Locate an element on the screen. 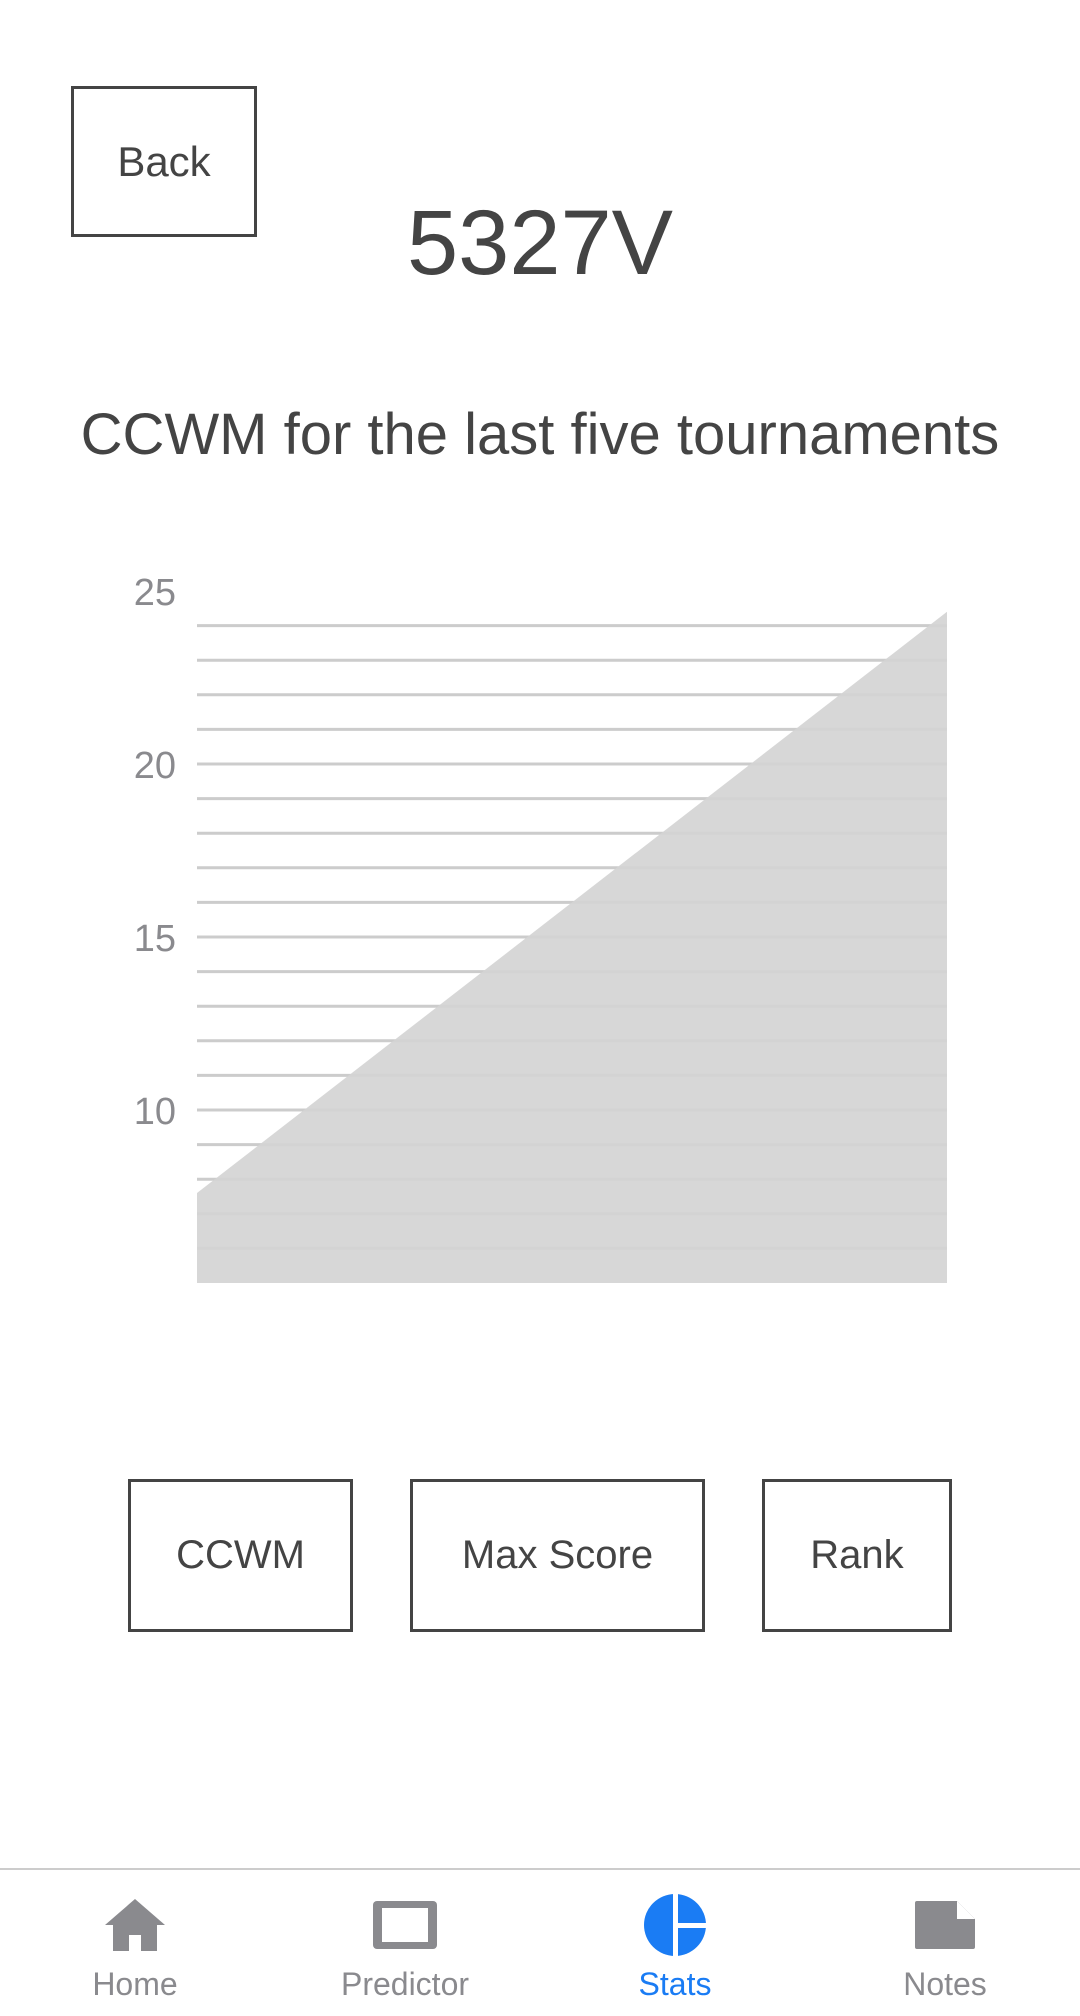 This screenshot has height=2016, width=1080. y-tick-label: 25 is located at coordinates (155, 593).